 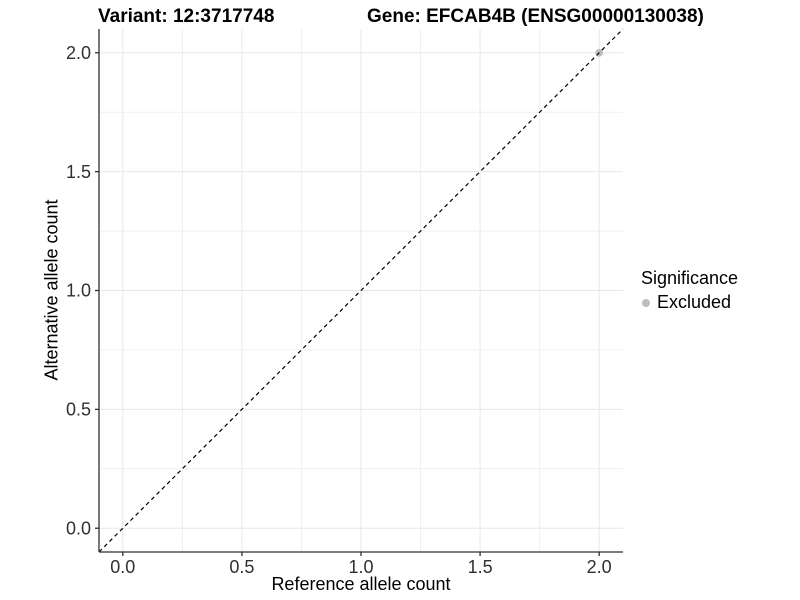 What do you see at coordinates (361, 584) in the screenshot?
I see `x-axis-title: Reference allele count` at bounding box center [361, 584].